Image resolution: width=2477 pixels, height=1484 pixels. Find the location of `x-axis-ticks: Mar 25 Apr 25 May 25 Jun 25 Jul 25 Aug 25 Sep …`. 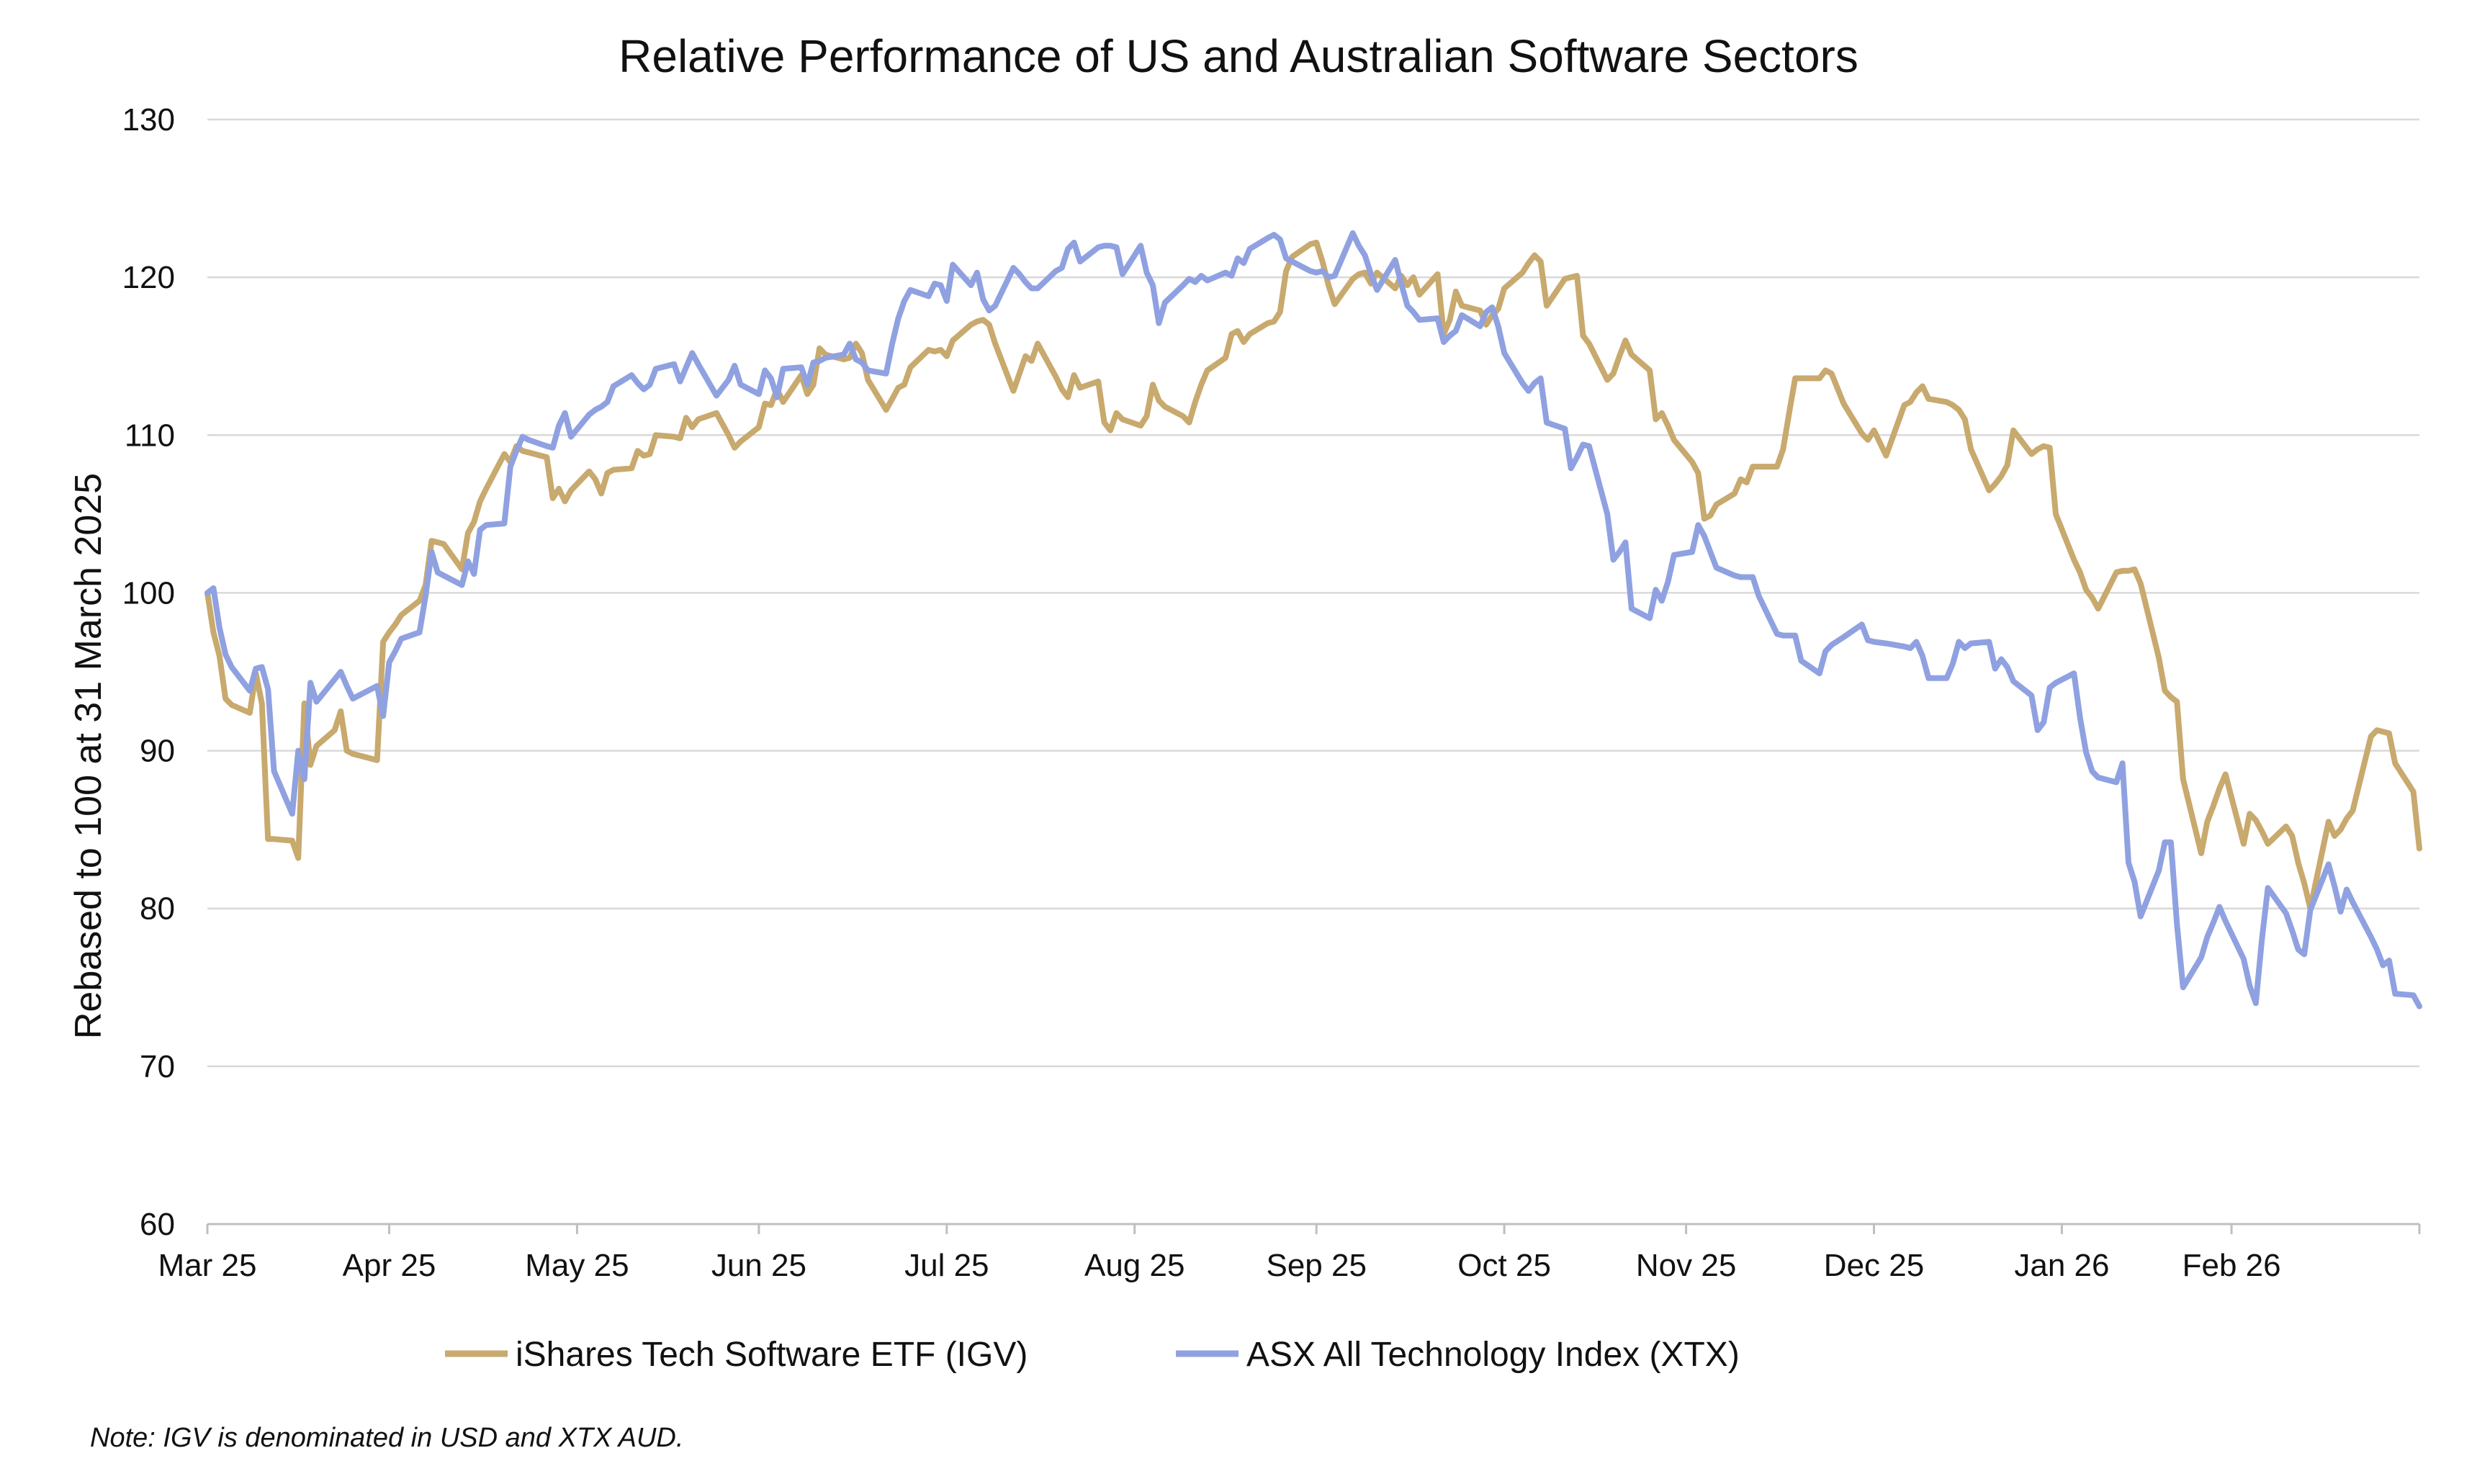

x-axis-ticks: Mar 25 Apr 25 May 25 Jun 25 Jul 25 Aug 25 Sep … is located at coordinates (1289, 1253).